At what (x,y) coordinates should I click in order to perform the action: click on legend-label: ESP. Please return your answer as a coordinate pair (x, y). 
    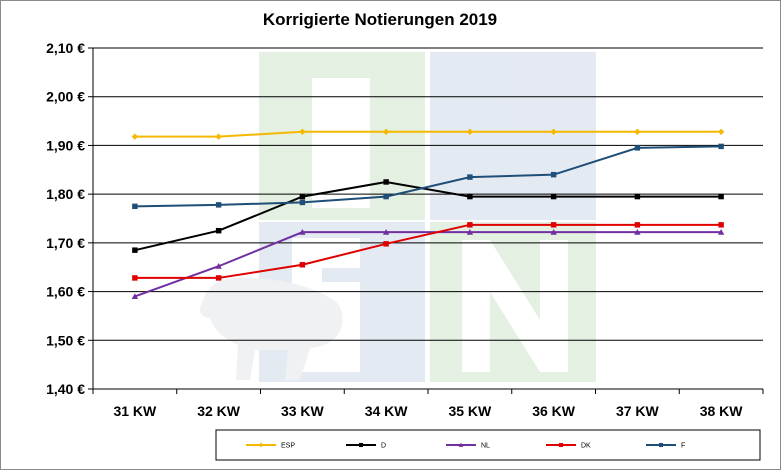
    Looking at the image, I should click on (288, 446).